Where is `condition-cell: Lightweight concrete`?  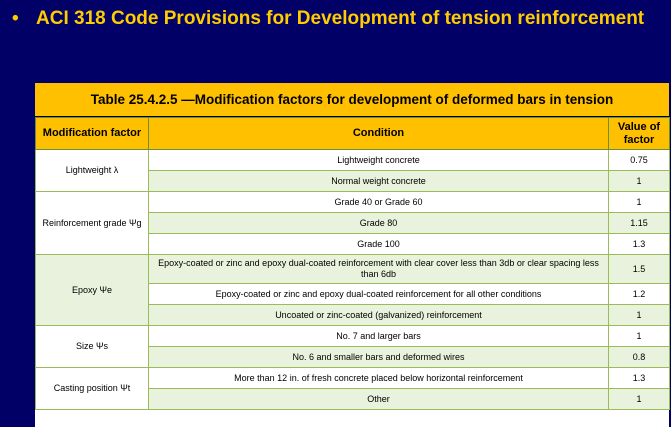
condition-cell: Lightweight concrete is located at coordinates (378, 160).